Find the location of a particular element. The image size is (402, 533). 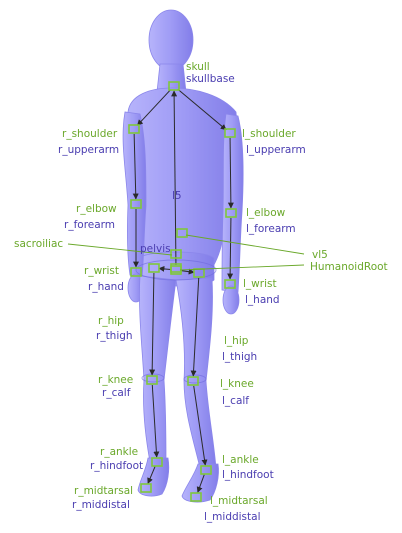

joint-box-r_hand is located at coordinates (136, 272).